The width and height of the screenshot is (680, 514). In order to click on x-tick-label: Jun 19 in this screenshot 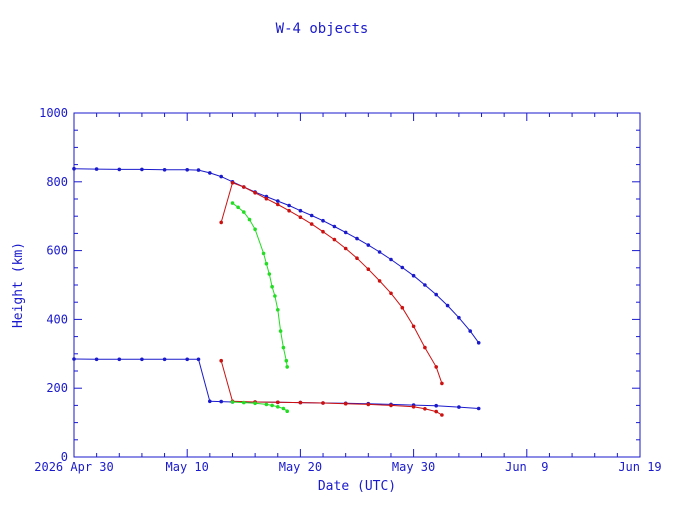, I will do `click(639, 467)`.